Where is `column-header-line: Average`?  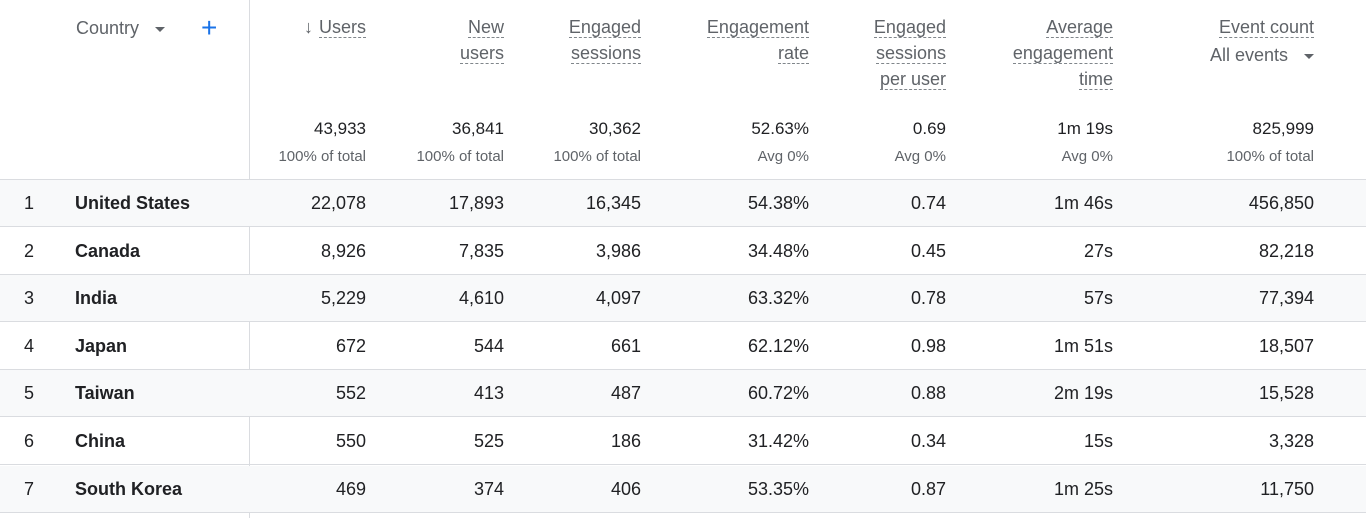
column-header-line: Average is located at coordinates (1038, 27).